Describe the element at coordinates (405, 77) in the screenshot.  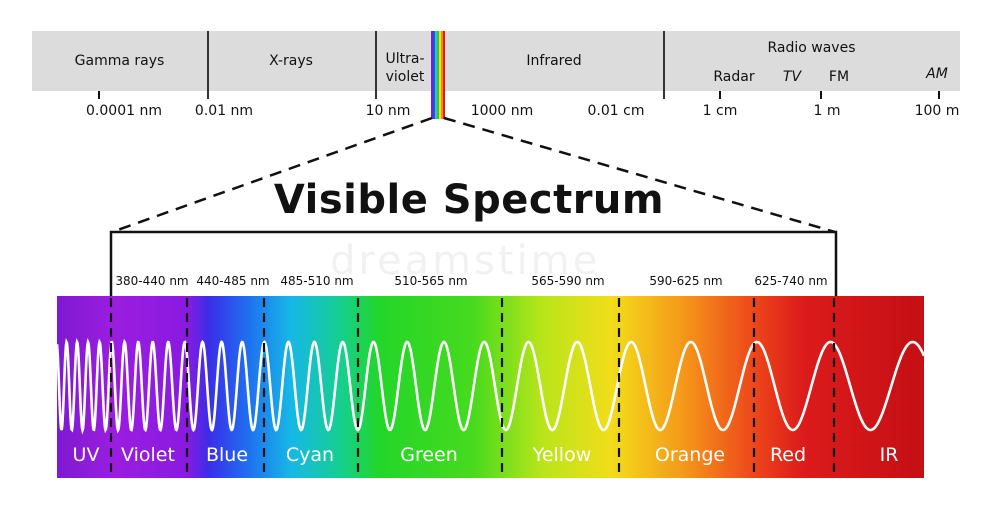
I see `band-ultraviolet-line2: violet` at that location.